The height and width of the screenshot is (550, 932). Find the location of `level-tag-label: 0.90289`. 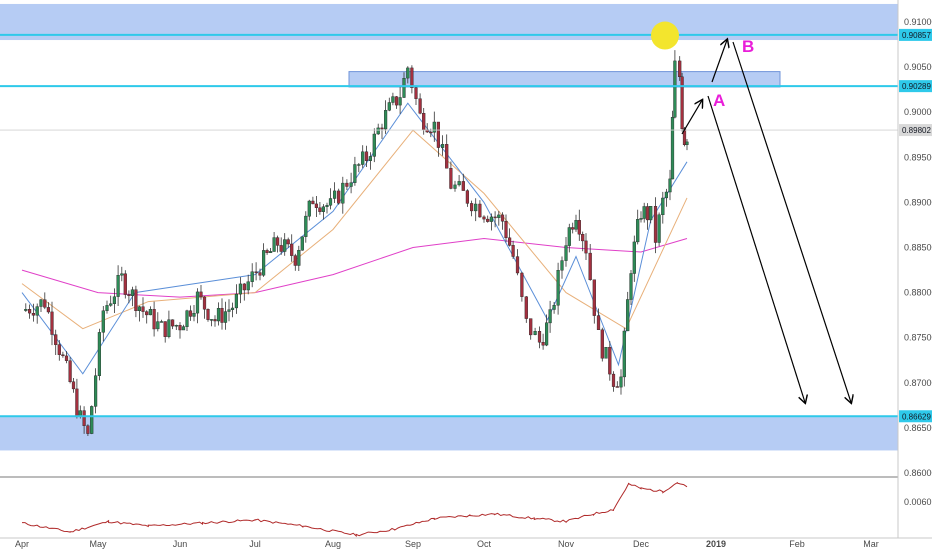

level-tag-label: 0.90289 is located at coordinates (916, 86).